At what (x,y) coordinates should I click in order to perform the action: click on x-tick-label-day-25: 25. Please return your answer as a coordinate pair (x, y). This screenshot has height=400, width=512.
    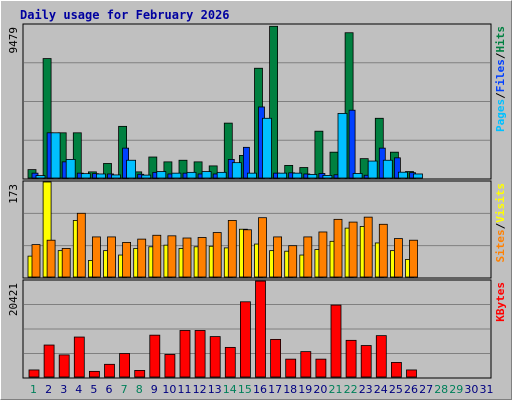
    Looking at the image, I should click on (396, 389).